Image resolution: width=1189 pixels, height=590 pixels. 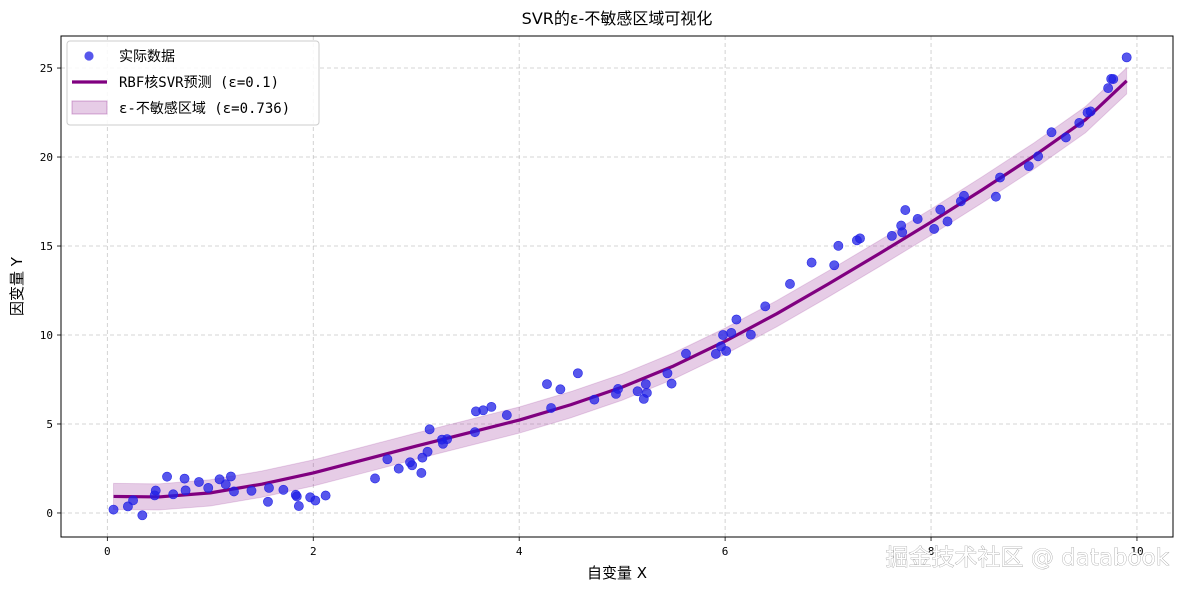 I want to click on watermark: 掘金技术社区 @ databook, so click(x=1028, y=558).